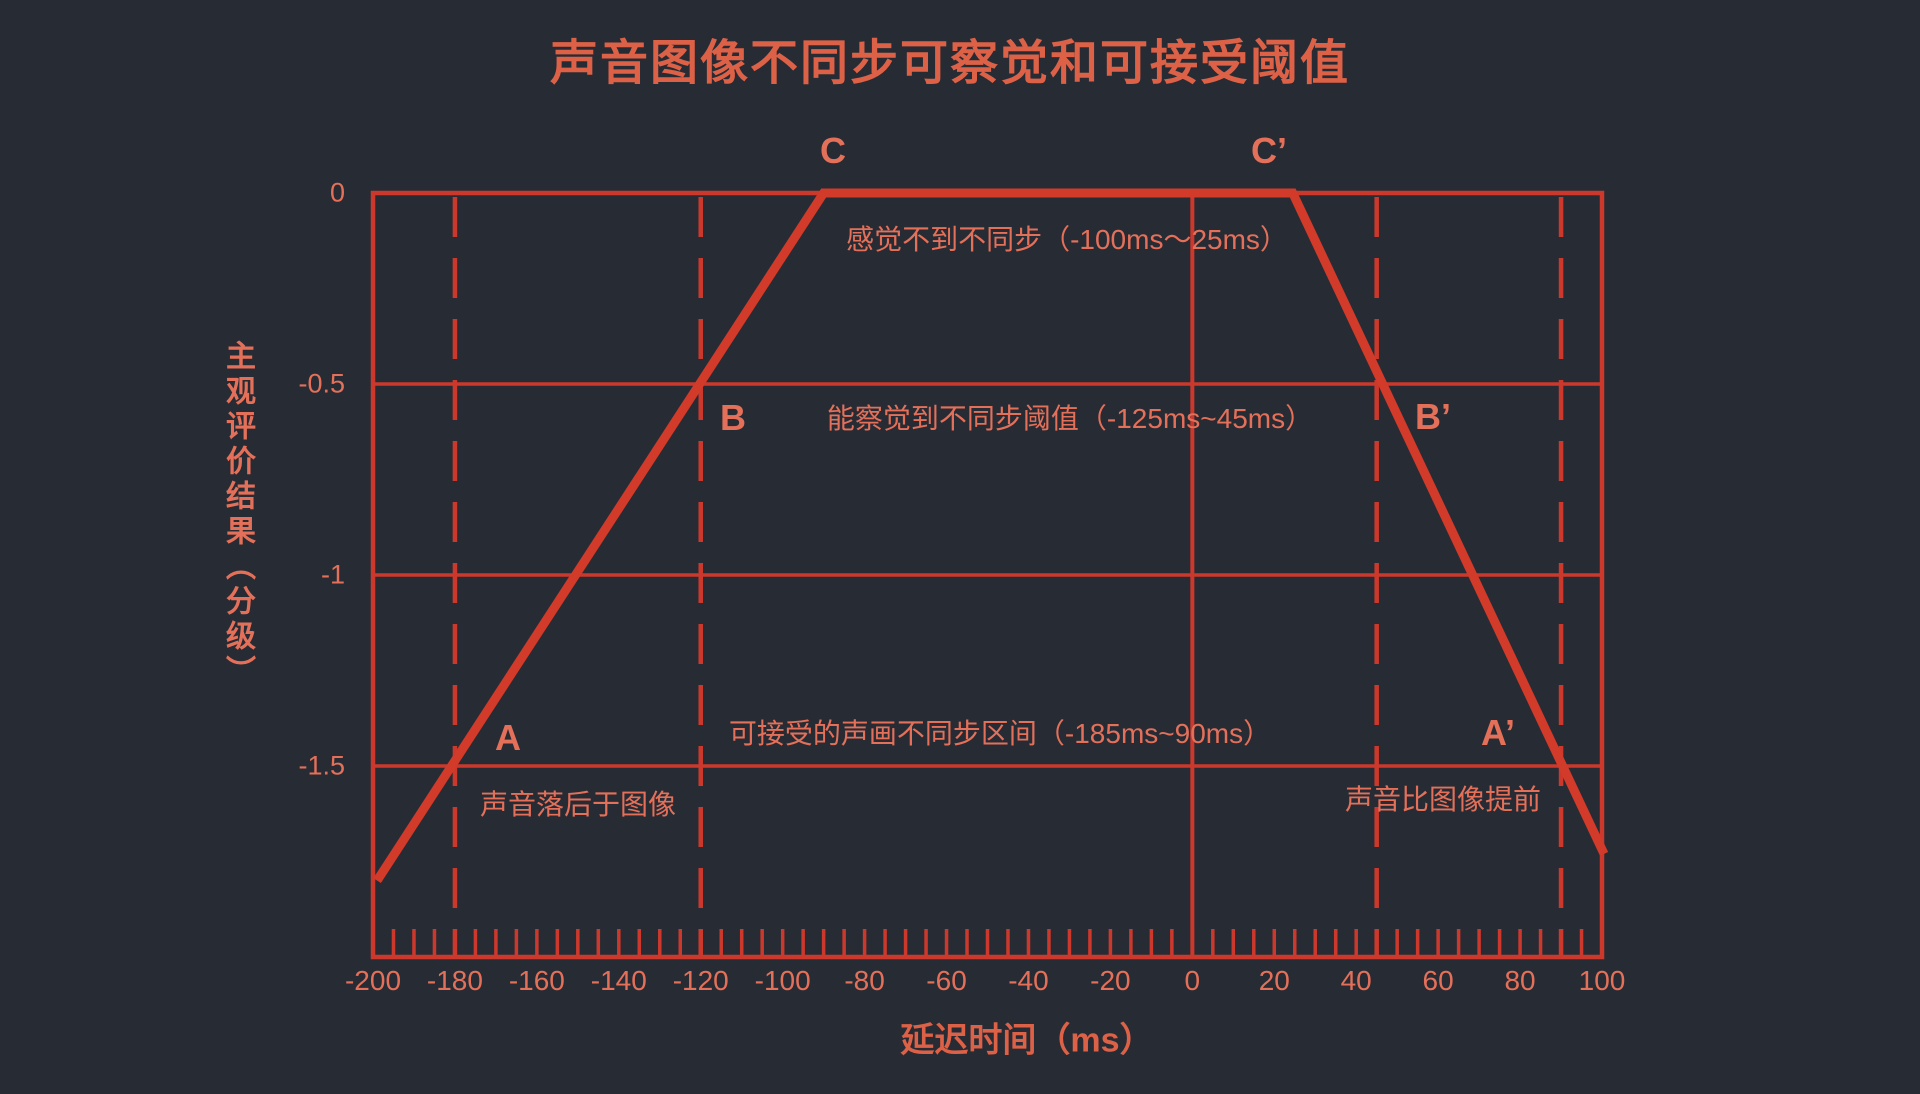  I want to click on key-point-label: C, so click(833, 150).